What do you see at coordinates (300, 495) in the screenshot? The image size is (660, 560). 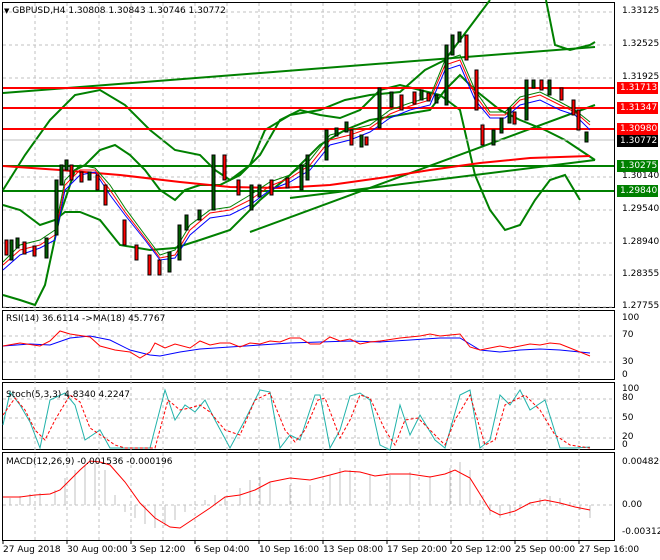 I see `macd-histogram` at bounding box center [300, 495].